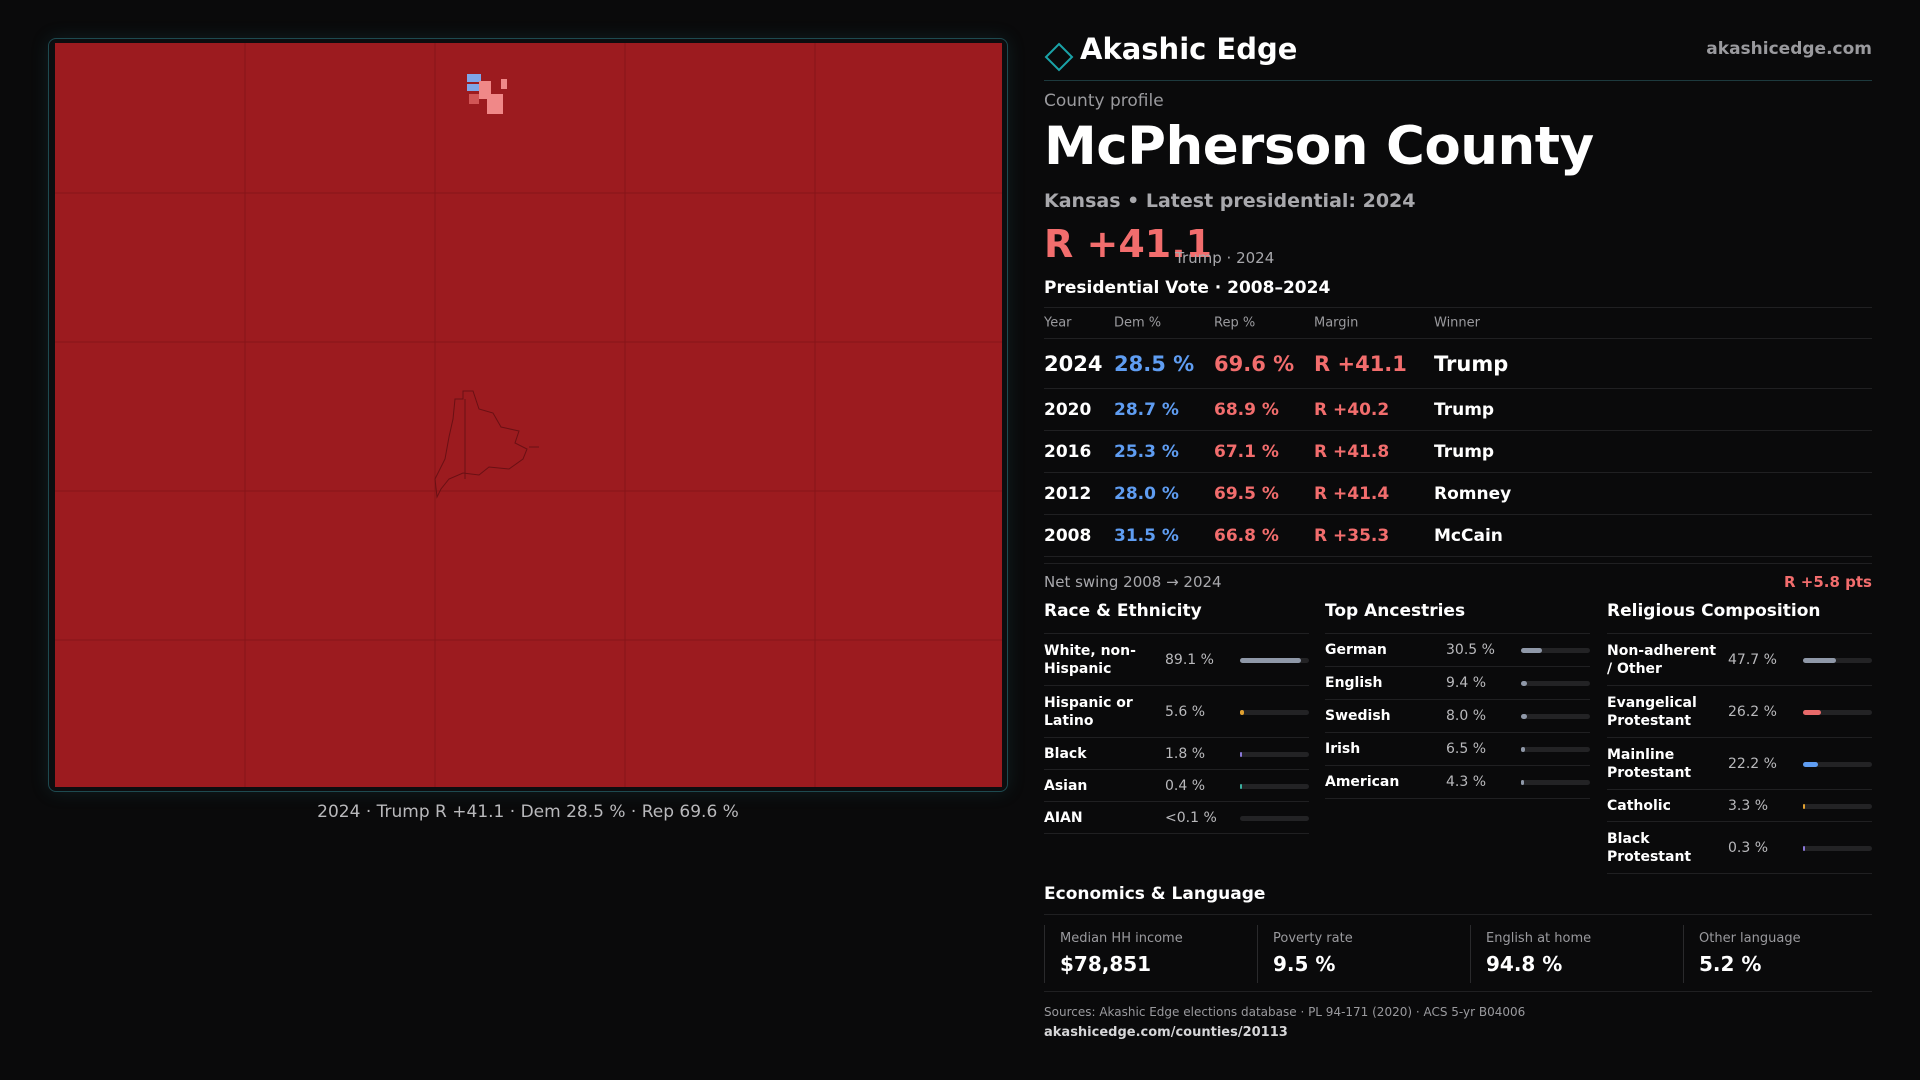 The width and height of the screenshot is (1920, 1080). I want to click on list-item: Asian 0.4 %, so click(1176, 786).